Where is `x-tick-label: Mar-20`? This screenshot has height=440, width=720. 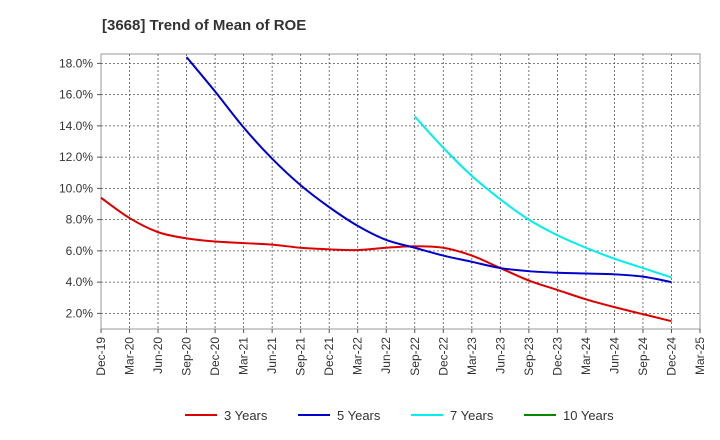
x-tick-label: Mar-20 is located at coordinates (130, 356).